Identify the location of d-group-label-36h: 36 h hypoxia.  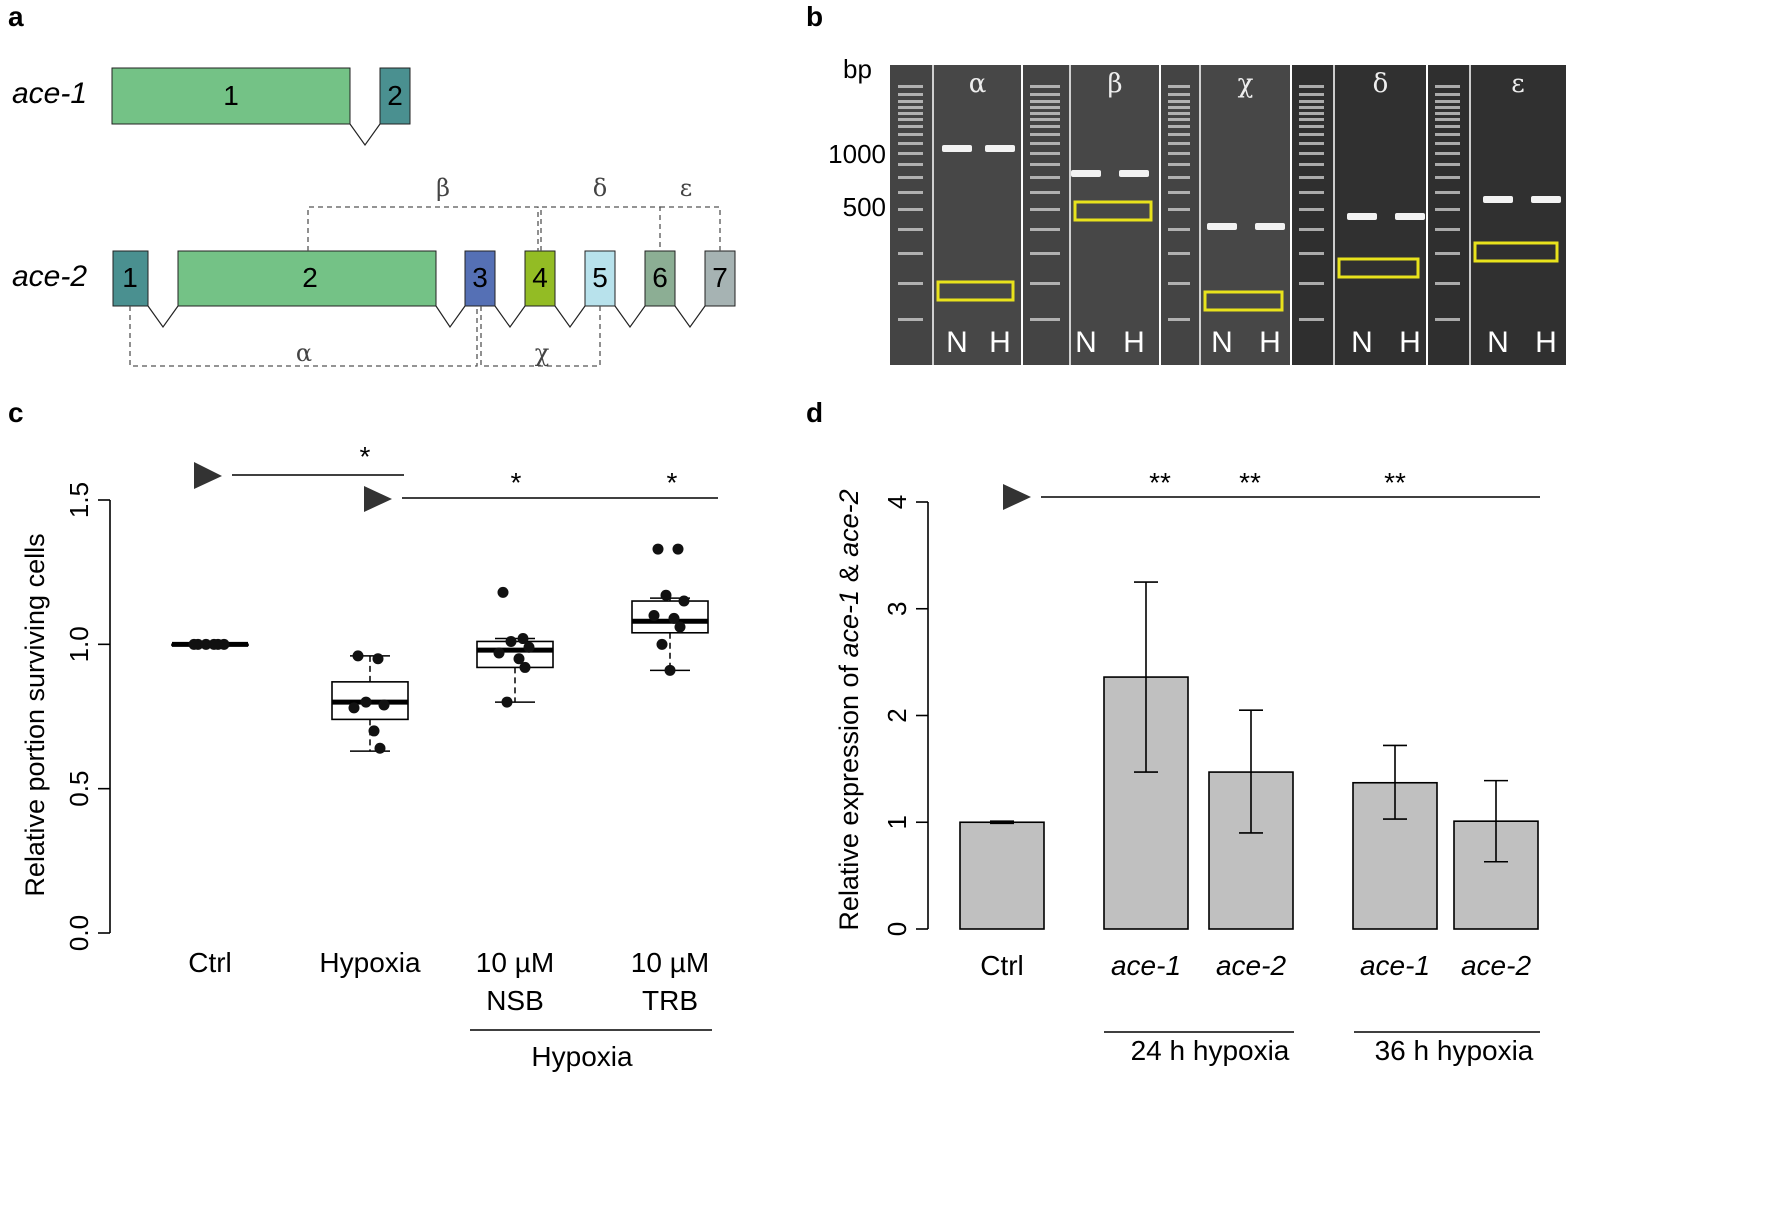
(1454, 1050).